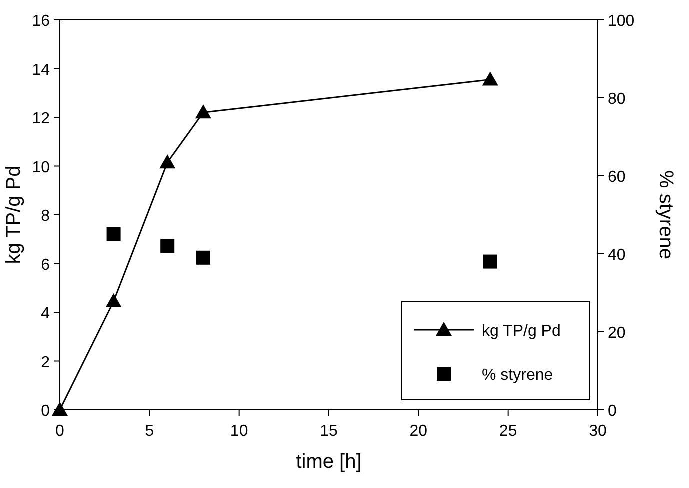 The image size is (689, 488). What do you see at coordinates (329, 462) in the screenshot?
I see `x-axis-title: time [h]` at bounding box center [329, 462].